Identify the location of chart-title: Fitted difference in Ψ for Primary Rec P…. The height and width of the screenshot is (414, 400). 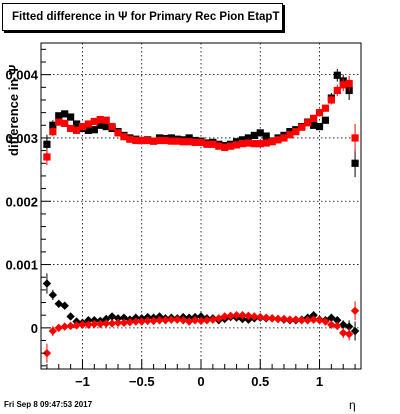
(146, 17).